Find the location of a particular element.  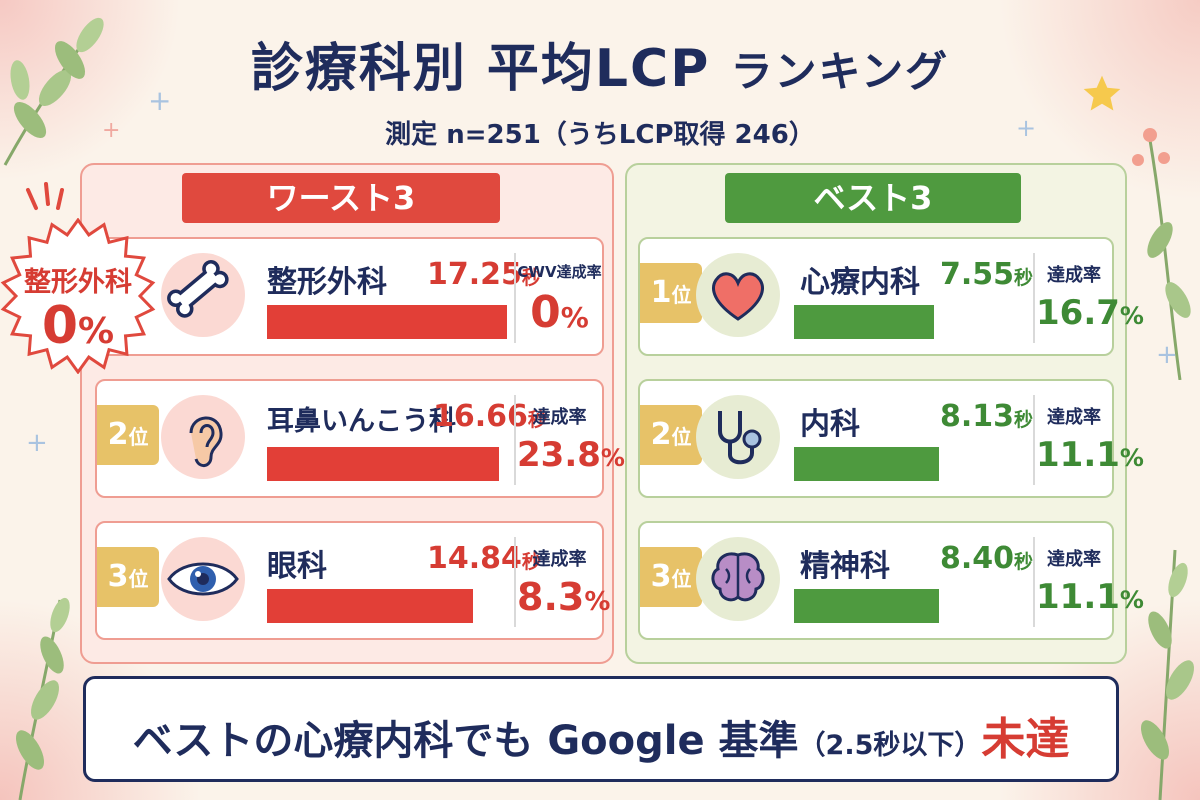

rate-value: 23.8% is located at coordinates (571, 455).